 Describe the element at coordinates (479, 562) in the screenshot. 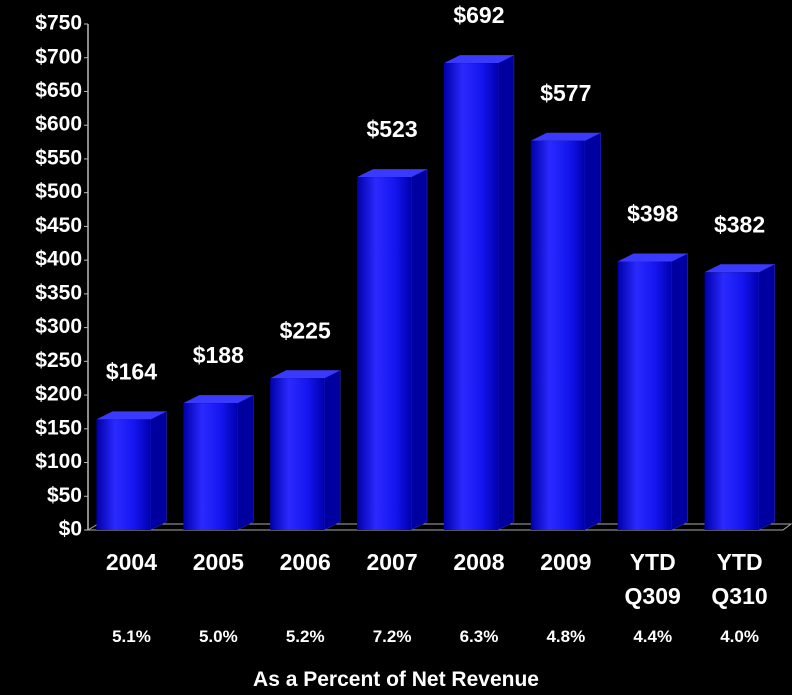

I see `x-tick-label: 2008` at that location.